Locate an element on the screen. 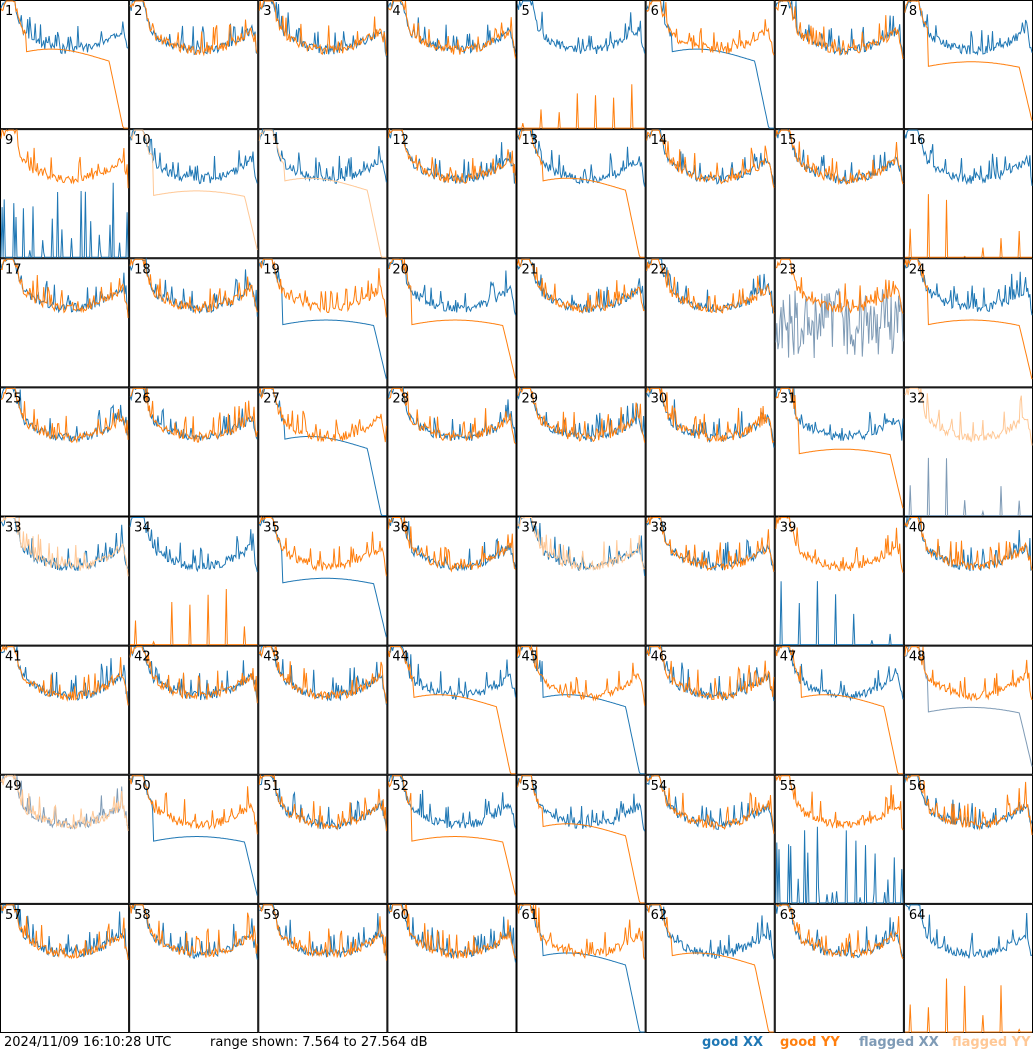 This screenshot has width=1033, height=1053. panel-25: 25 is located at coordinates (65, 451).